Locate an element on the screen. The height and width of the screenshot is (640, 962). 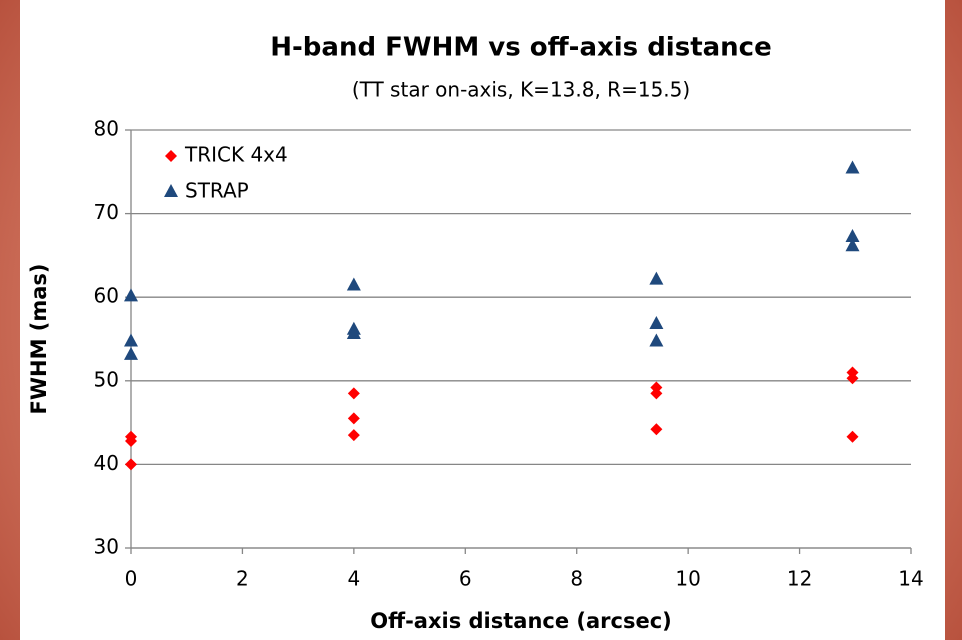
legend-label: TRICK 4x4 is located at coordinates (236, 155).